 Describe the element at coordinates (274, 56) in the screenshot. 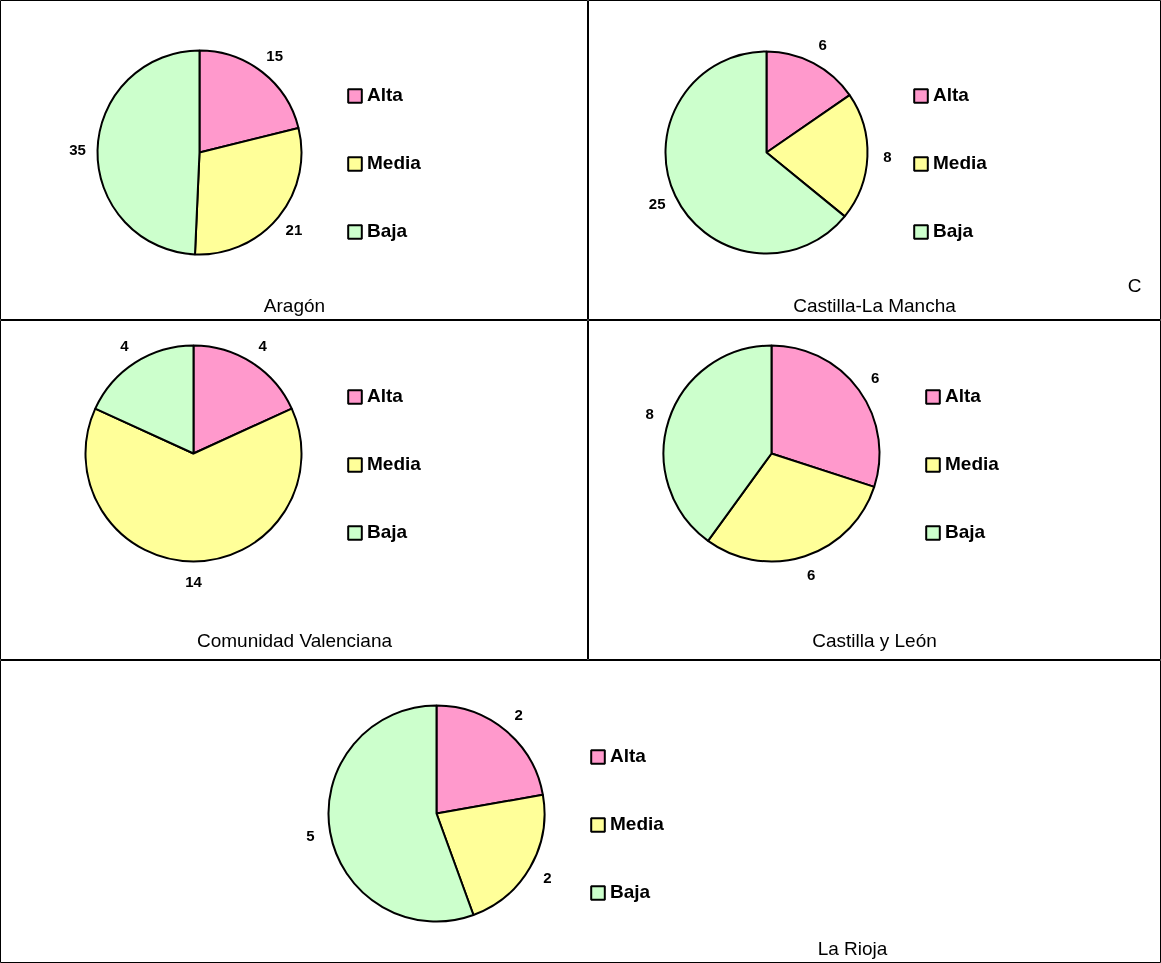

I see `data-label: 15` at that location.